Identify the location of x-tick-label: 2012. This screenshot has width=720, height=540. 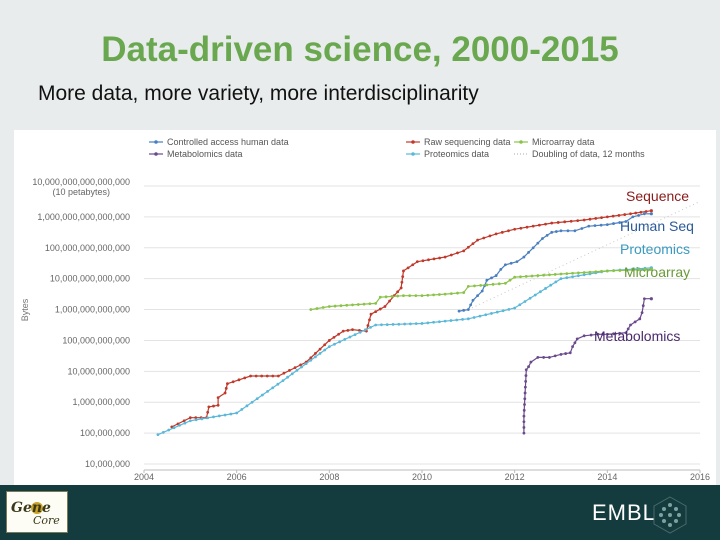
(515, 477).